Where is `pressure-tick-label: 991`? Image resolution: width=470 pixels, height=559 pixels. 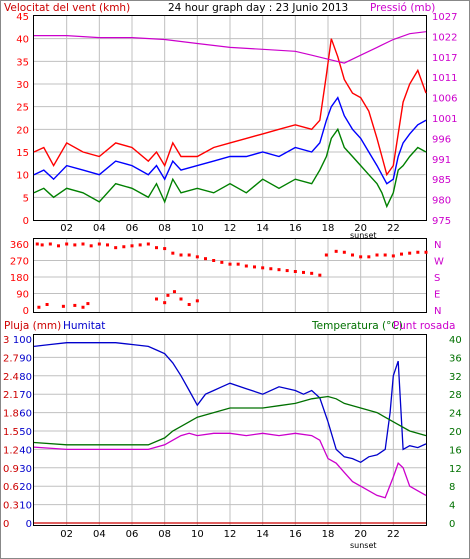 pressure-tick-label: 991 is located at coordinates (441, 160).